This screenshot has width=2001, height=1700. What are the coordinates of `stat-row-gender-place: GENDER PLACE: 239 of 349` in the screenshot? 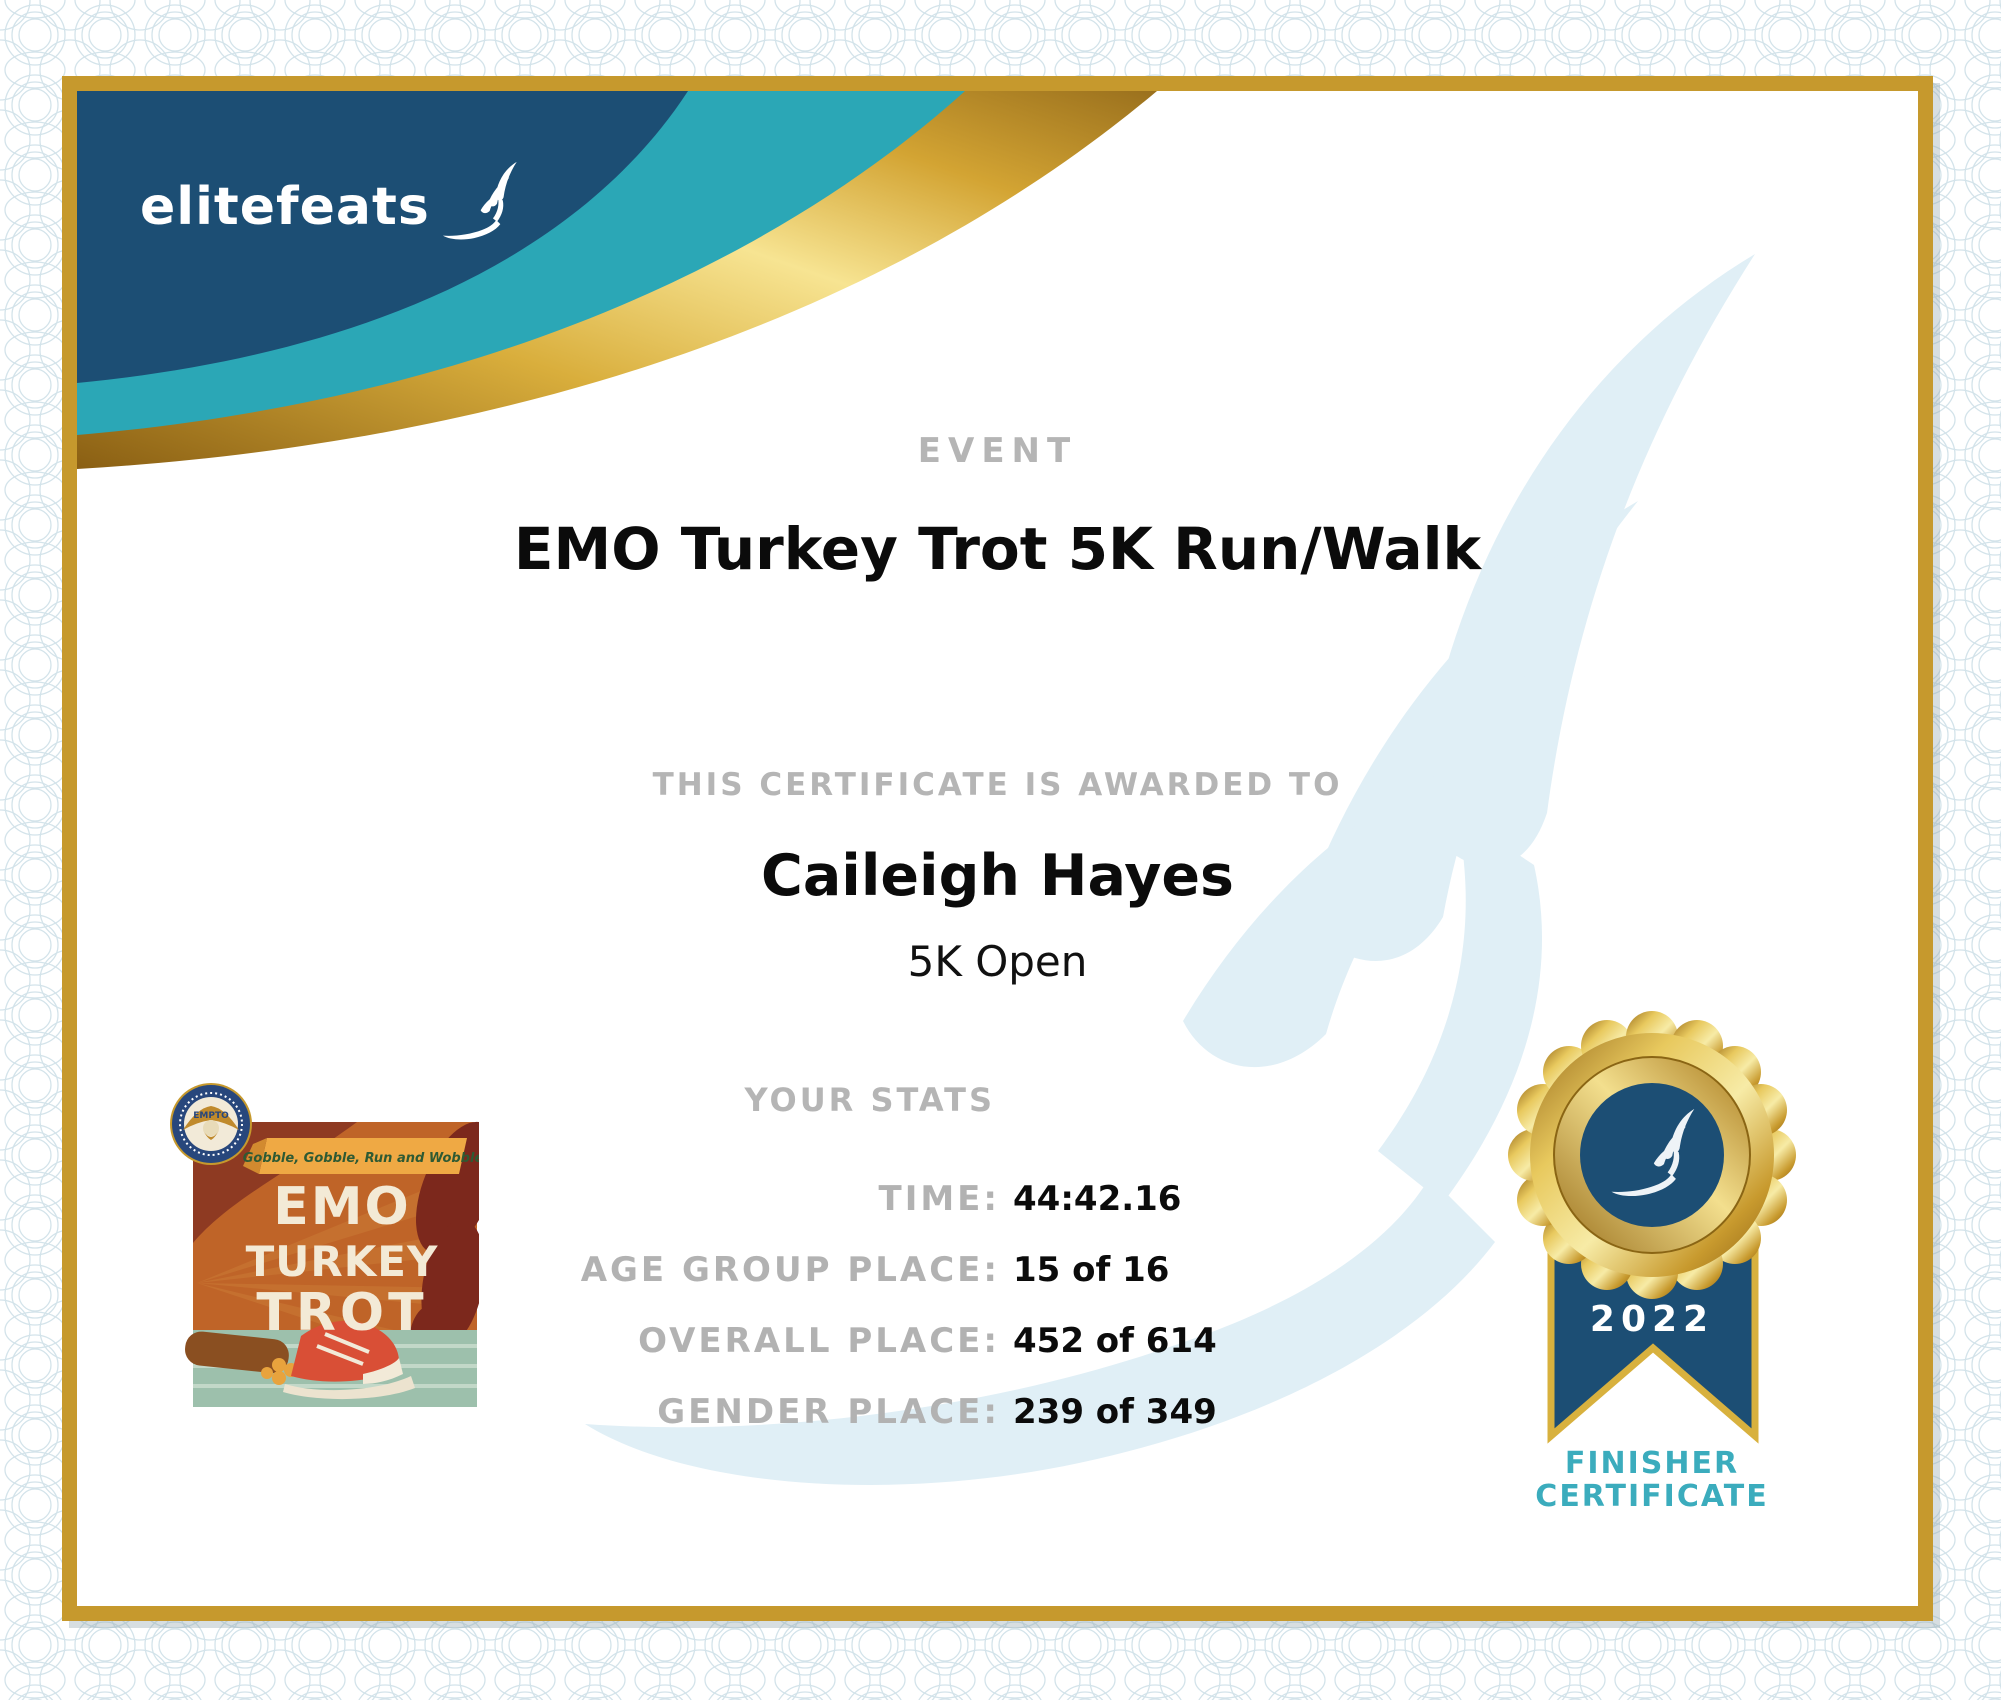 It's located at (997, 1412).